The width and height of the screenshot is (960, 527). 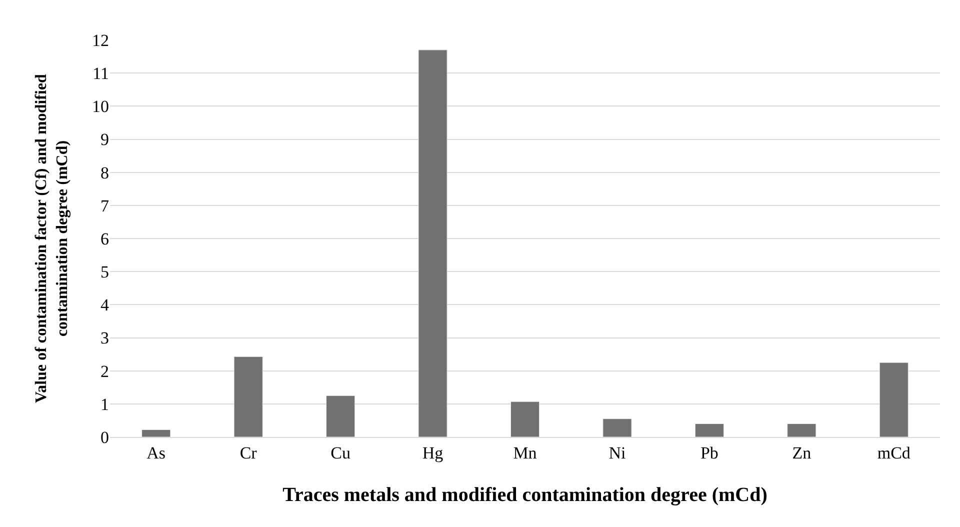 What do you see at coordinates (894, 452) in the screenshot?
I see `x-tick-label: mCd` at bounding box center [894, 452].